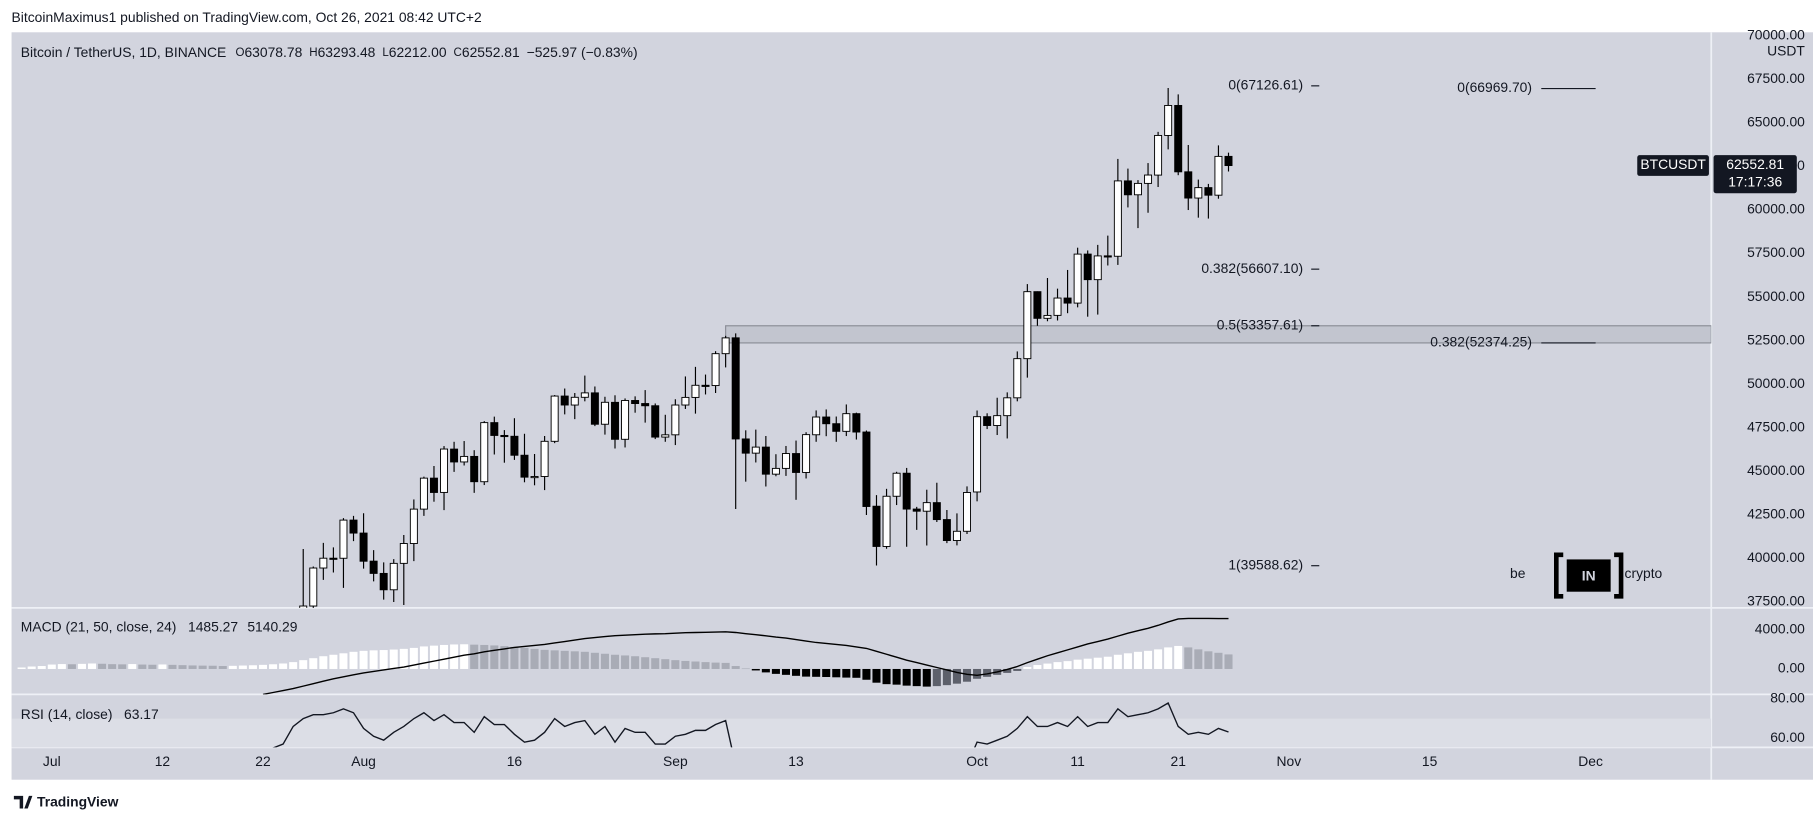 The width and height of the screenshot is (1813, 827). I want to click on rsi-title: RSI (14, close), so click(67, 714).